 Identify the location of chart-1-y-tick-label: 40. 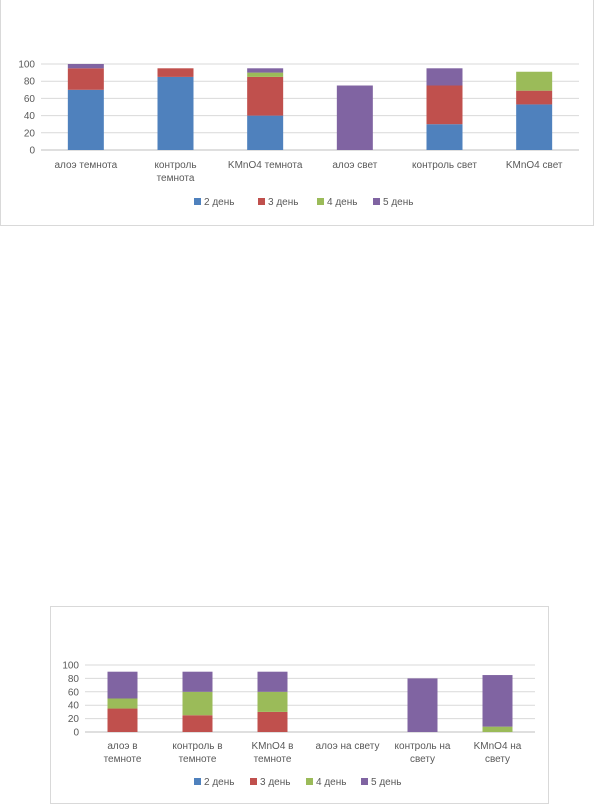
(30, 116).